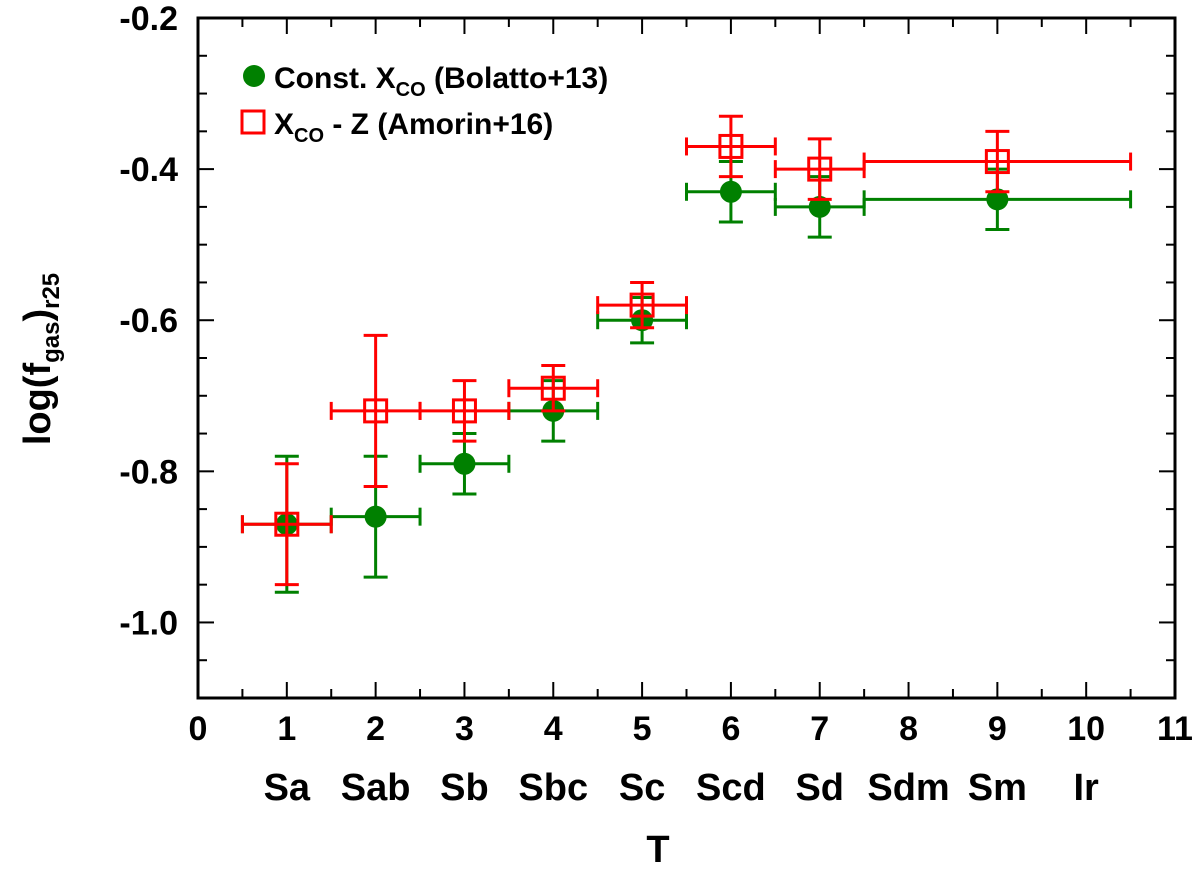  I want to click on y-tick-labels: -1.0 -0.8 -0.6 -0.4 -0.2, so click(148, 321).